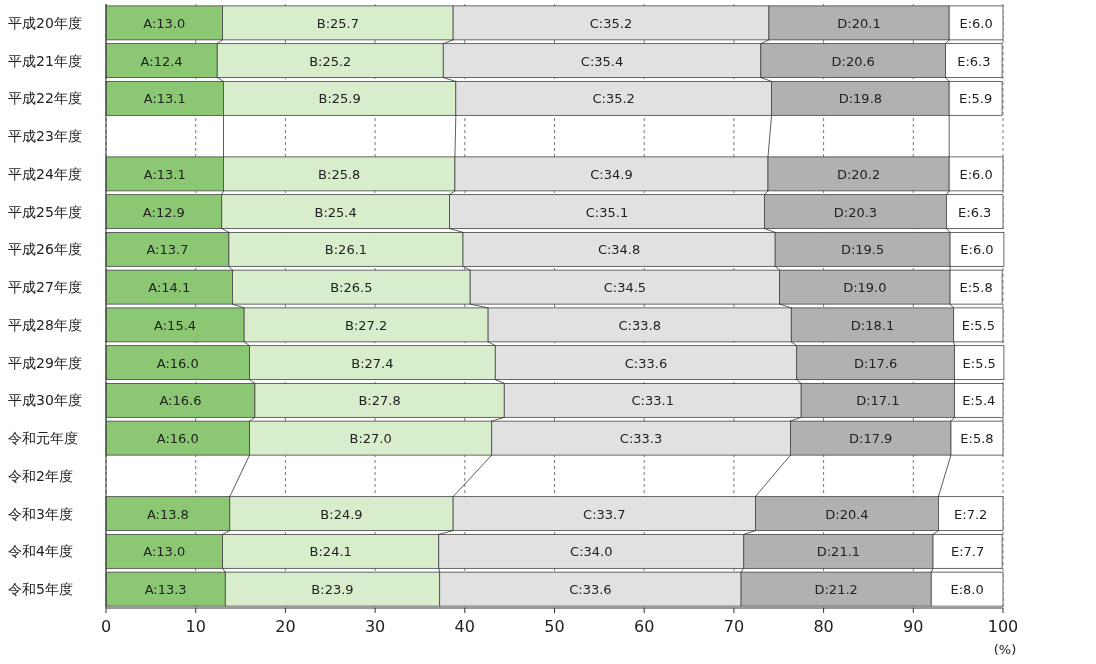  Describe the element at coordinates (872, 325) in the screenshot. I see `data-label: D:18.1` at that location.